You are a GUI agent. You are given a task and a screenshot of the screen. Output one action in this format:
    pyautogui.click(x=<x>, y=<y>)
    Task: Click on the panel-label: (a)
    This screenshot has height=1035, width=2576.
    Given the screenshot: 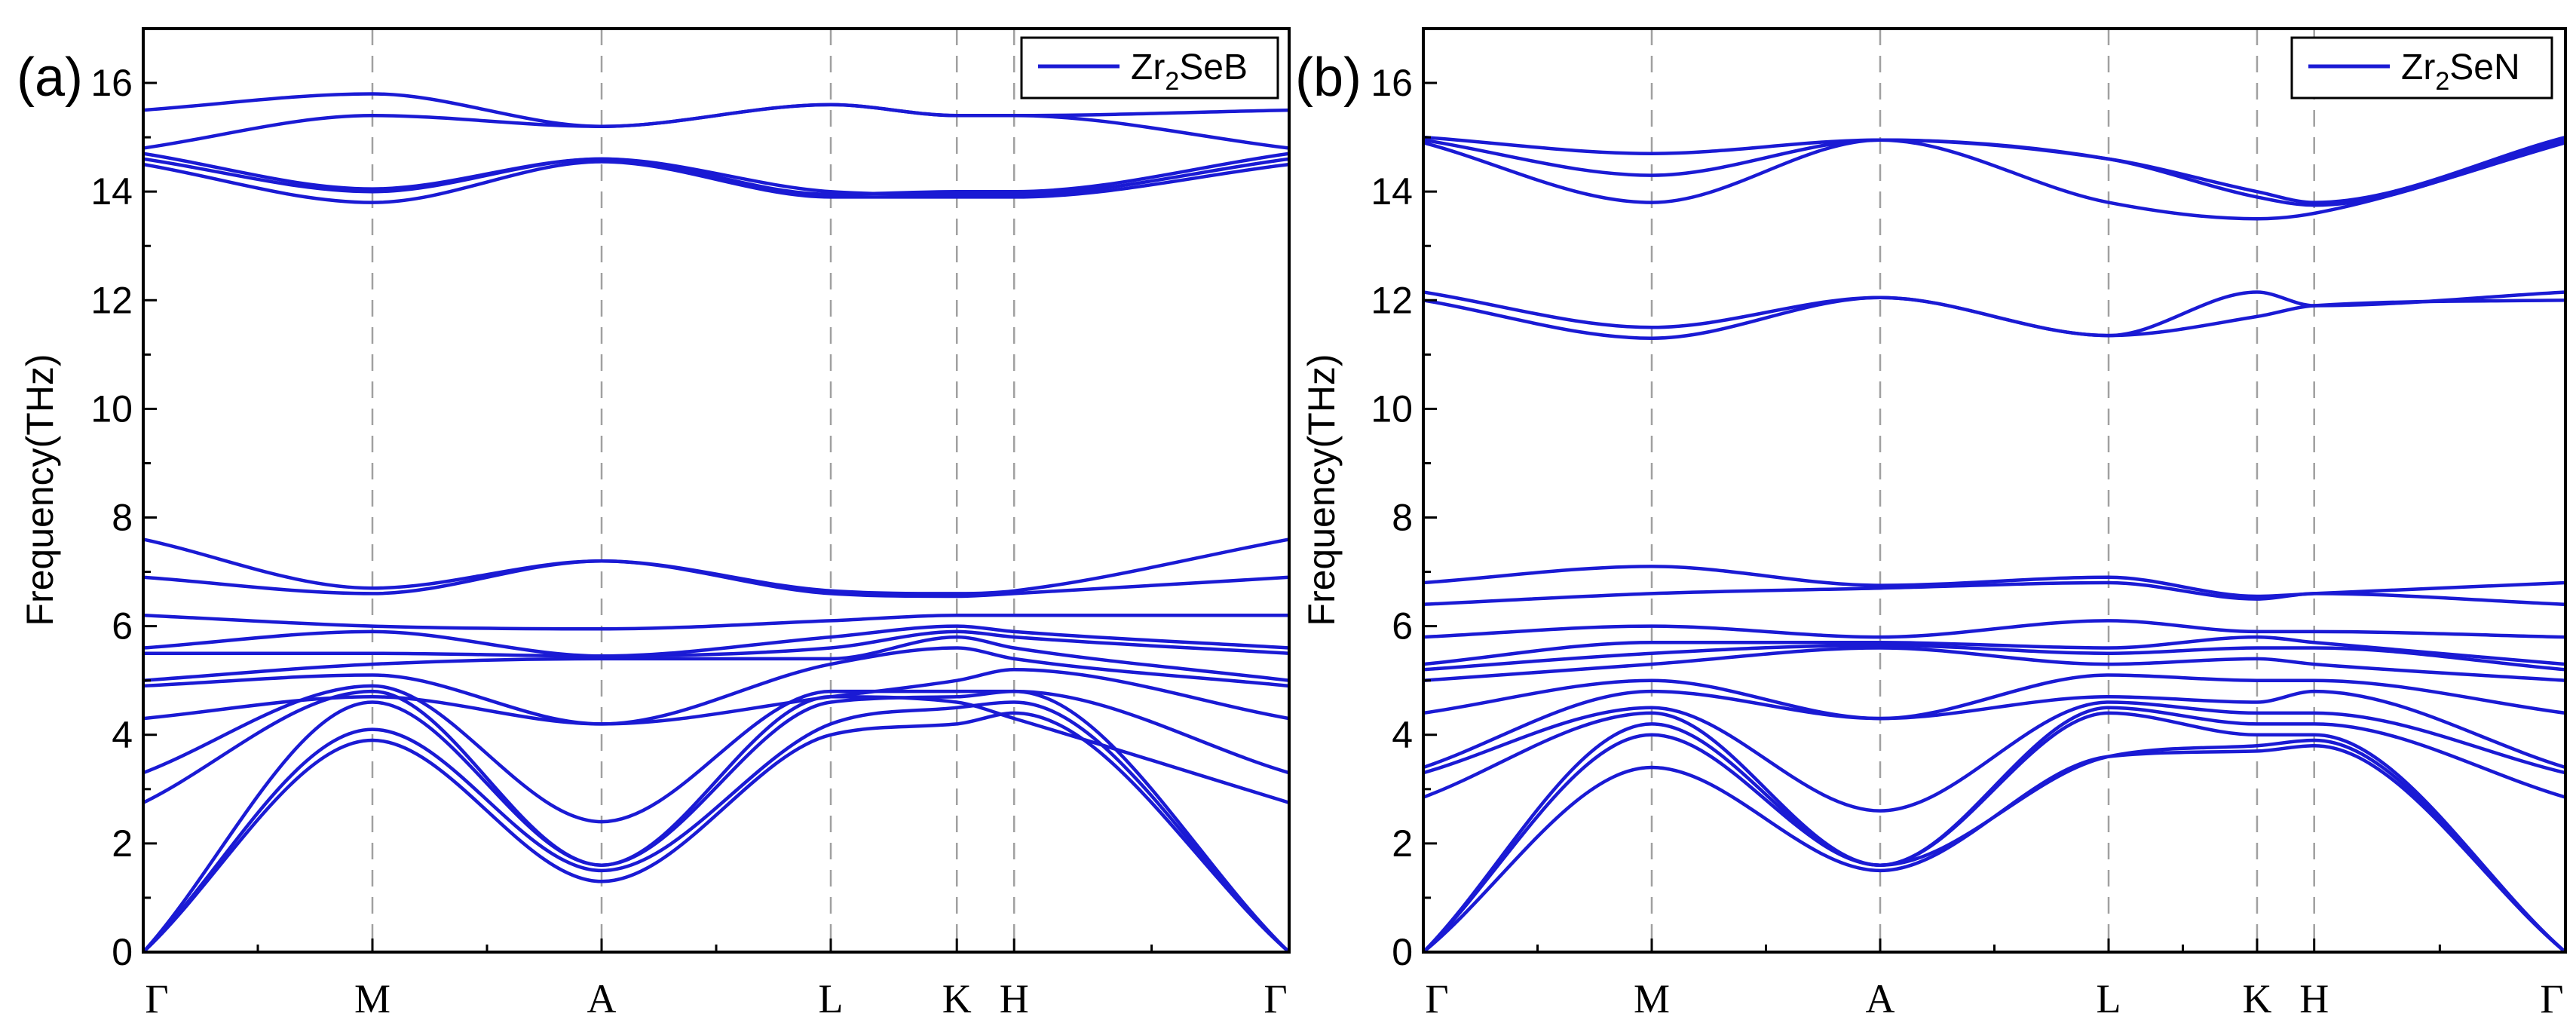 What is the action you would take?
    pyautogui.click(x=50, y=77)
    